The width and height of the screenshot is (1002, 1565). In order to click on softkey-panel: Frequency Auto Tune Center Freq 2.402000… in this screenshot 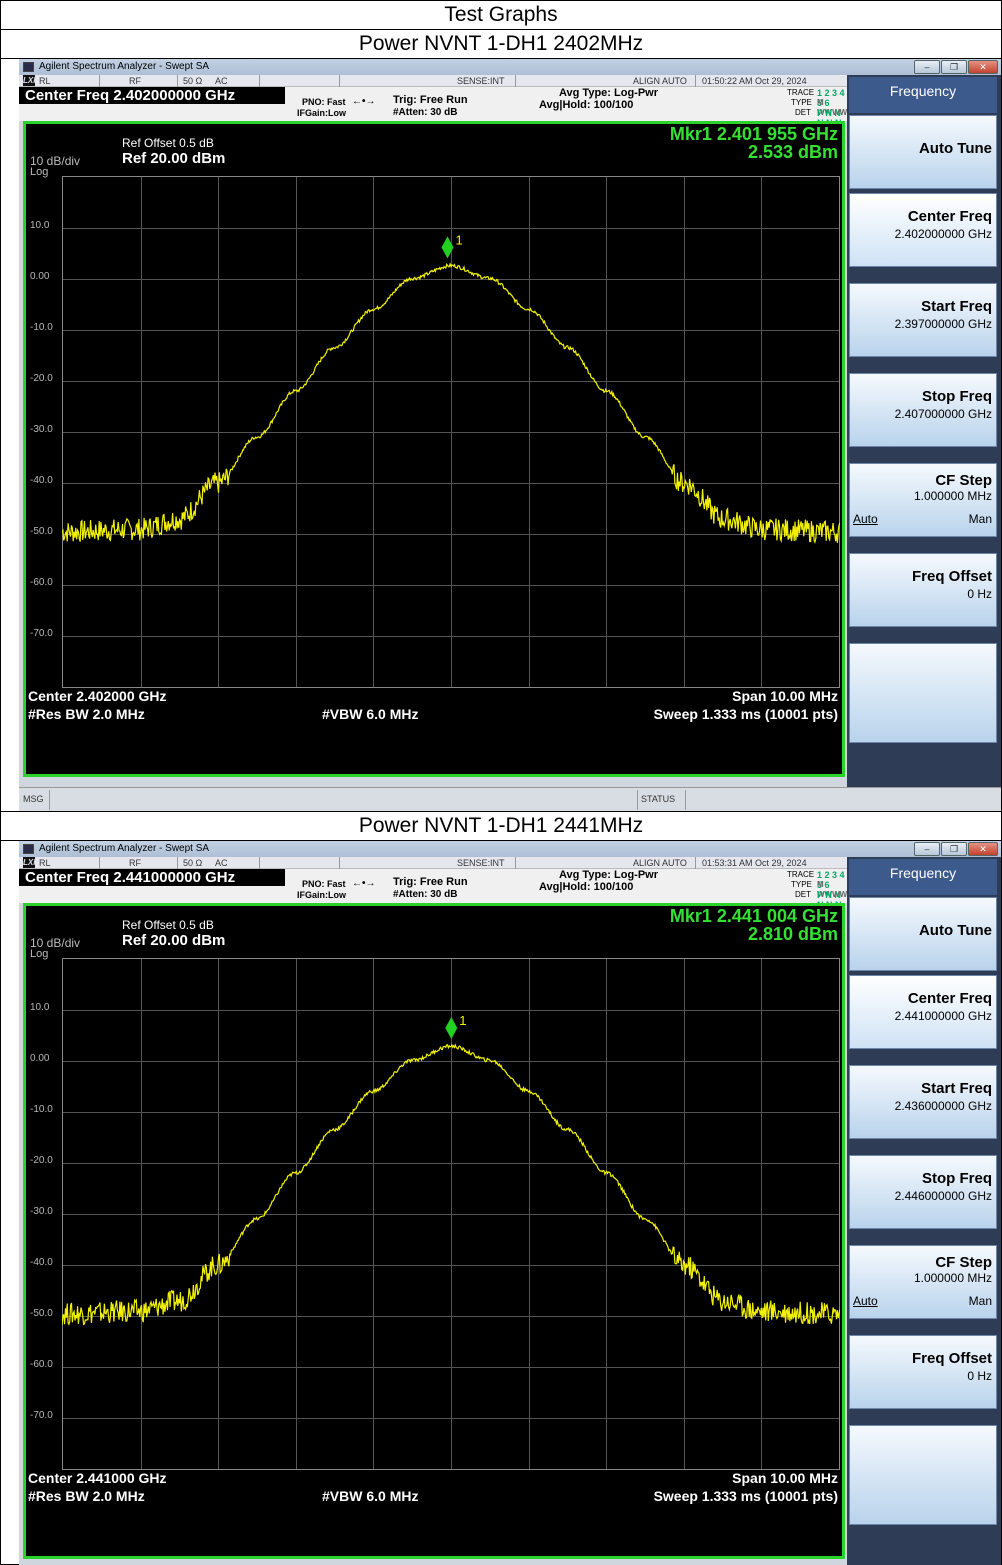, I will do `click(924, 431)`.